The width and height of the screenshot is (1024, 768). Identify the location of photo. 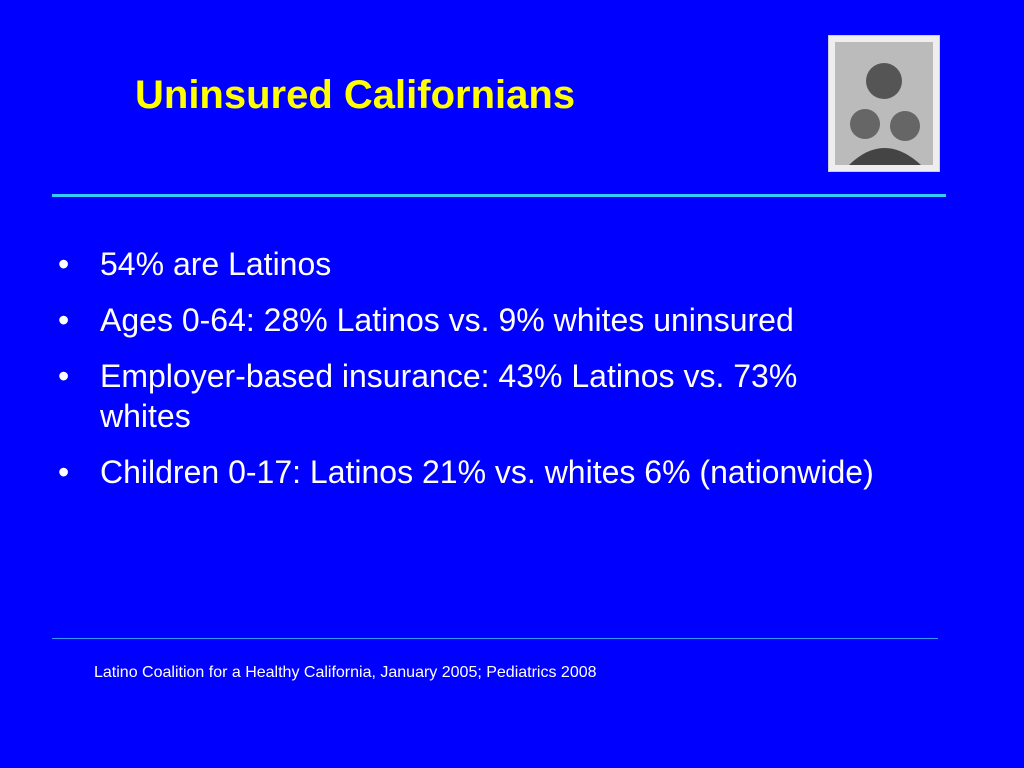
(884, 103).